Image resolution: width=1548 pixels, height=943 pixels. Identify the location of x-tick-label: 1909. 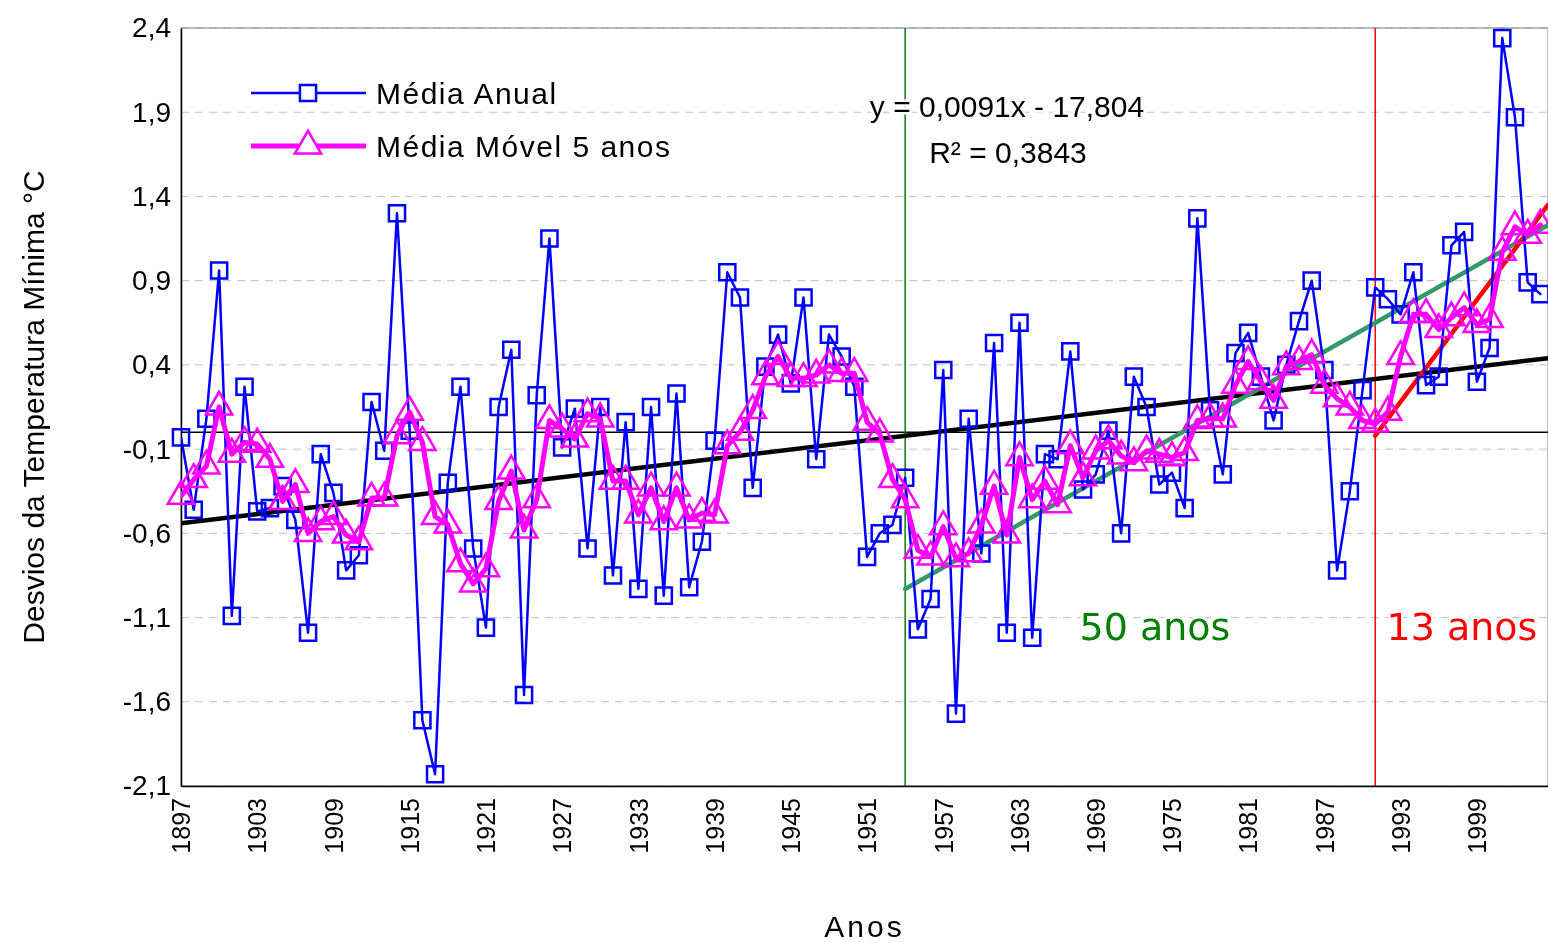
(333, 826).